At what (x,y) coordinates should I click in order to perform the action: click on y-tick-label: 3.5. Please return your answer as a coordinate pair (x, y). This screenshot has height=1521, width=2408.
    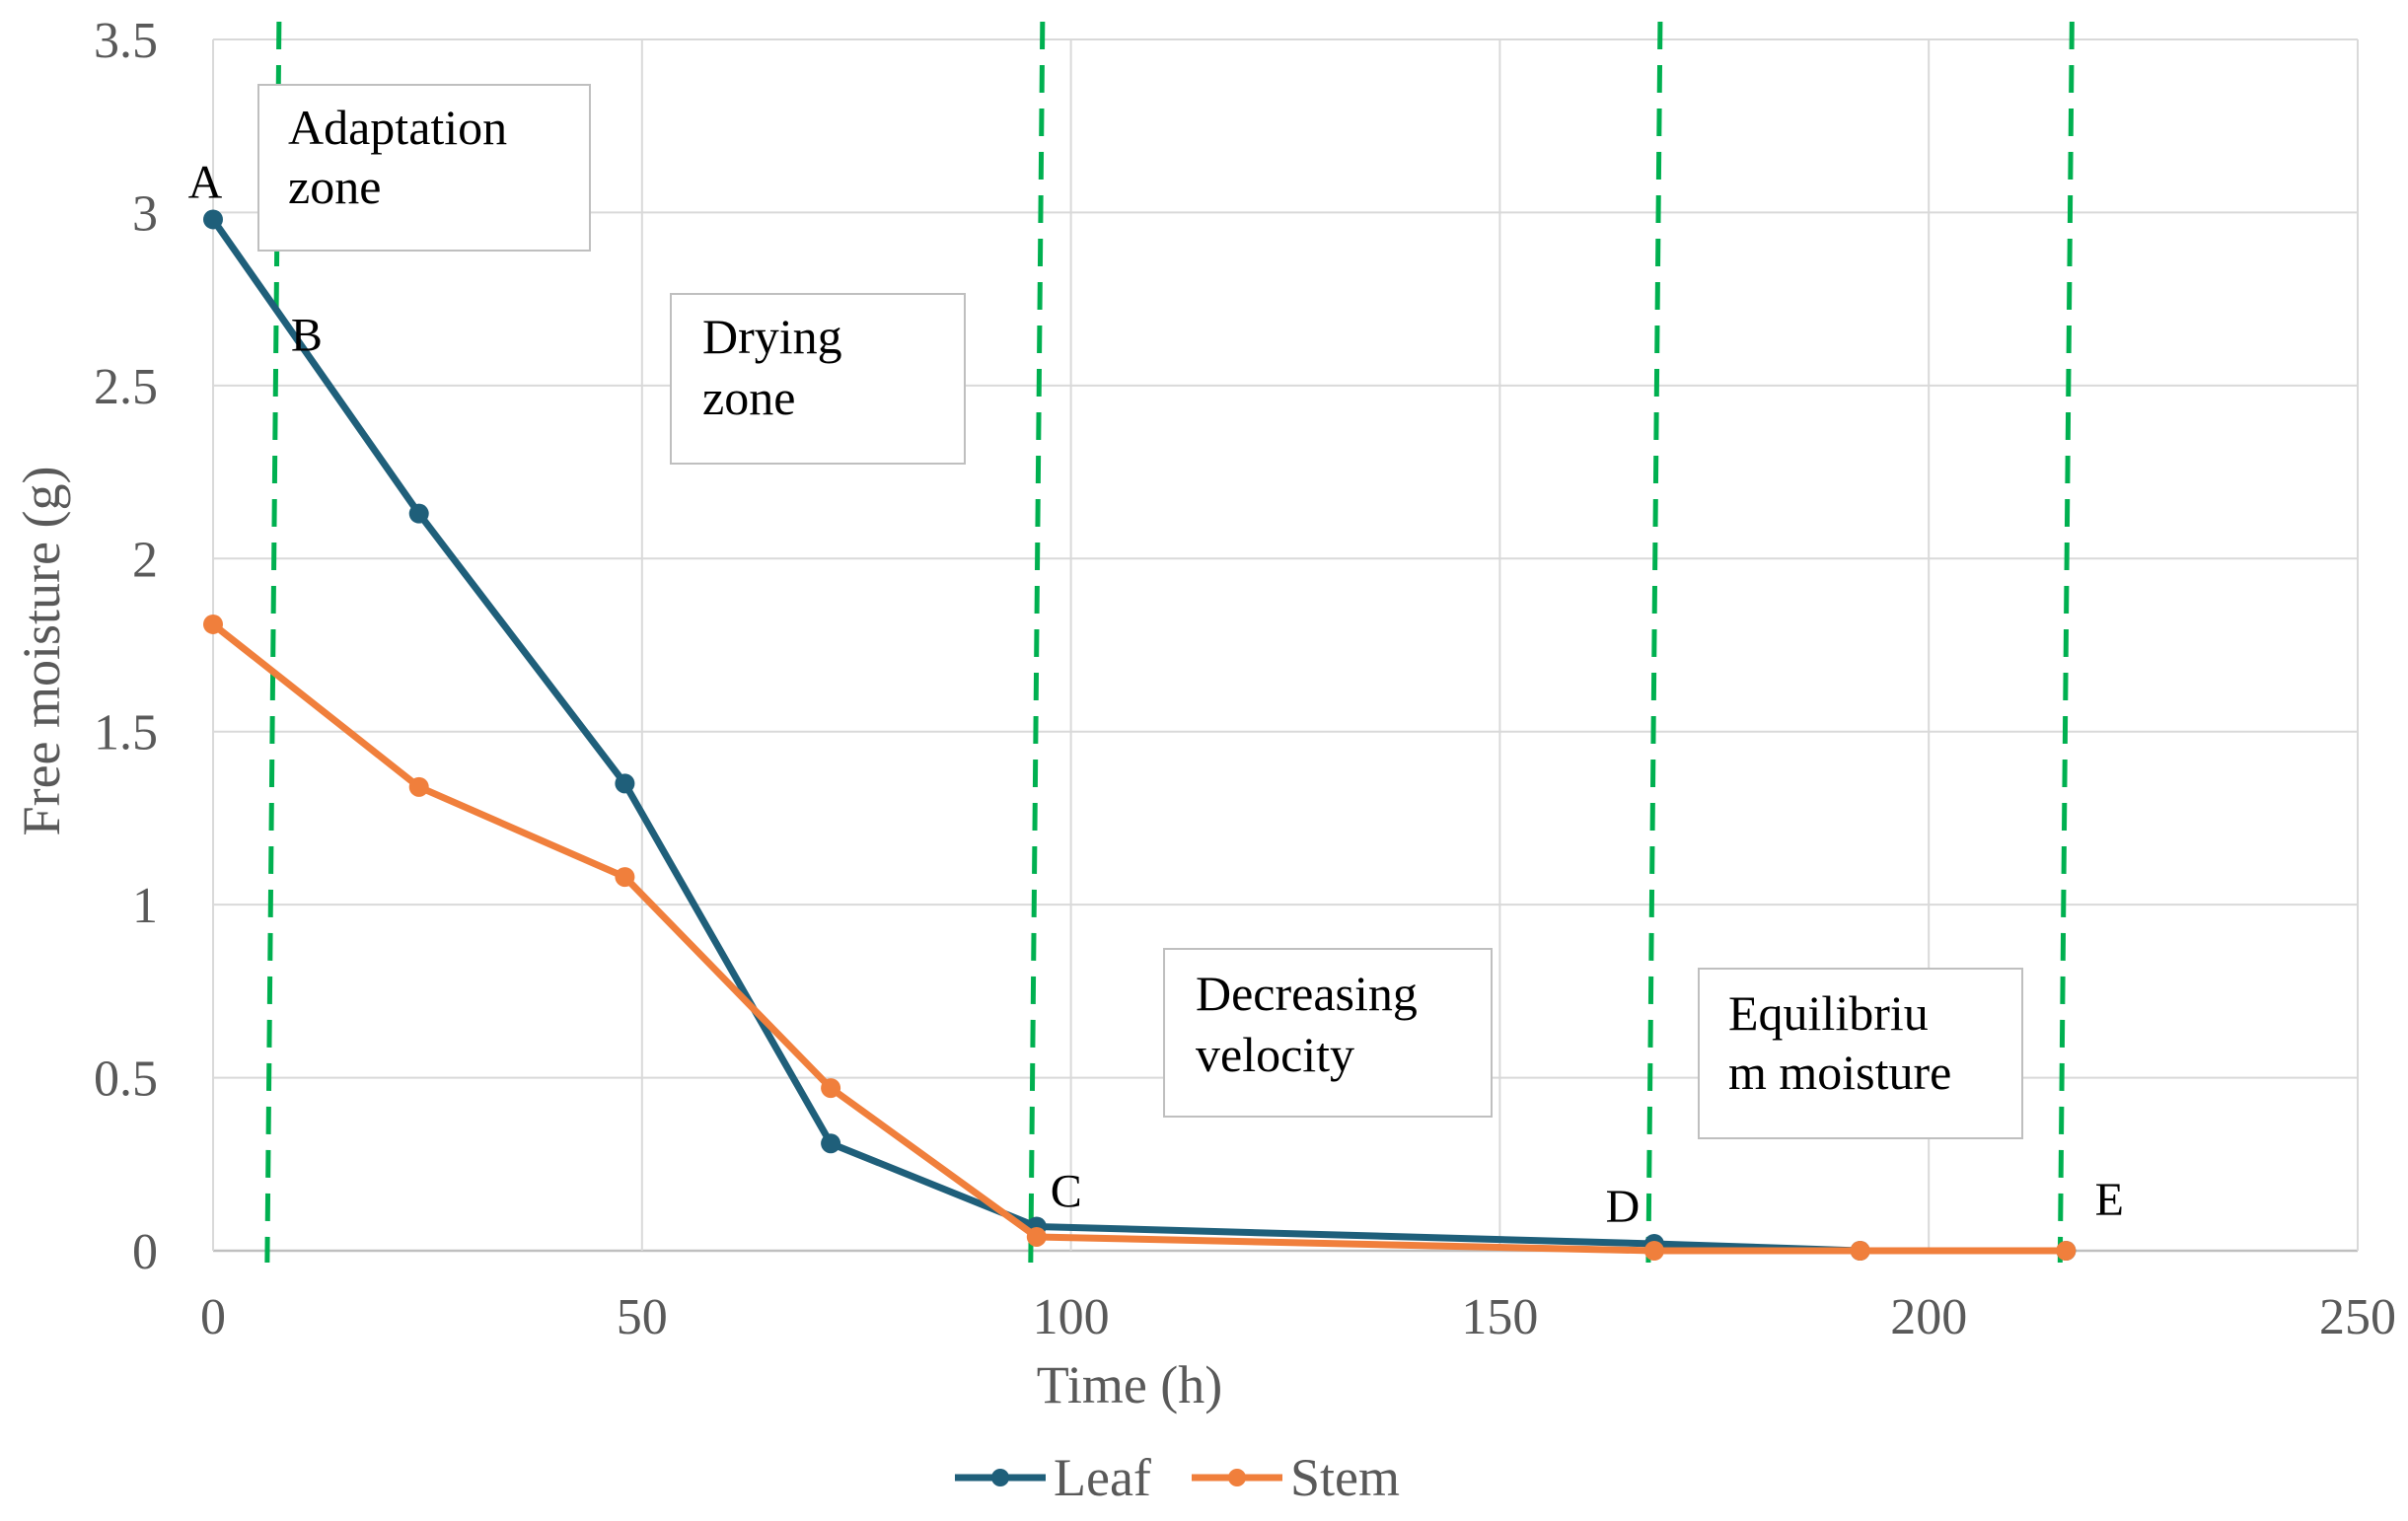
    Looking at the image, I should click on (126, 41).